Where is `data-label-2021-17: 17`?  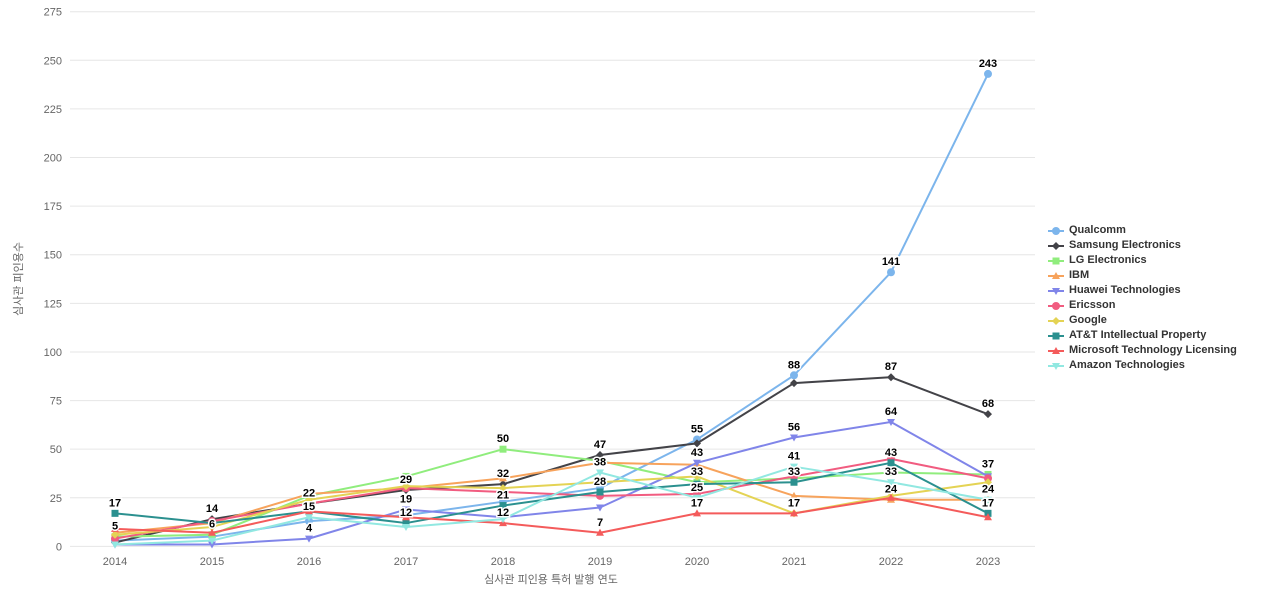 data-label-2021-17: 17 is located at coordinates (794, 503).